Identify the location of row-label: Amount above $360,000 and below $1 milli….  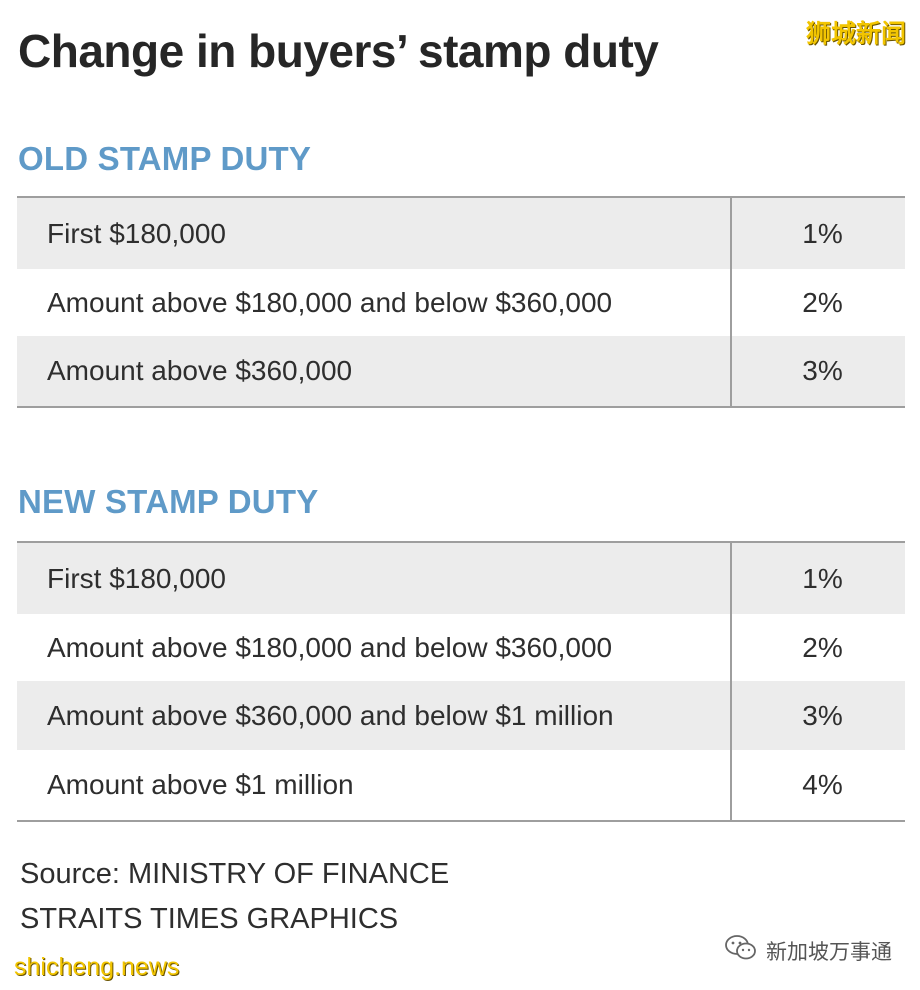
(374, 715).